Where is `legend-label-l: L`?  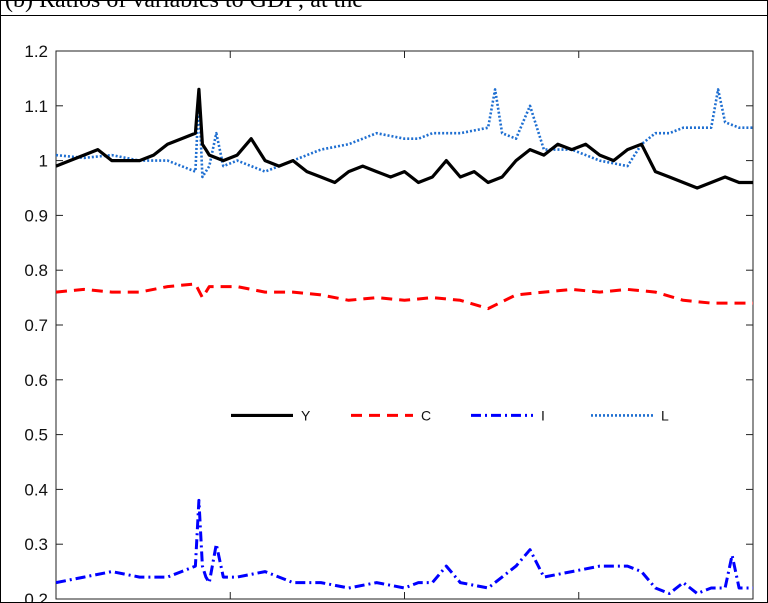
legend-label-l: L is located at coordinates (665, 415).